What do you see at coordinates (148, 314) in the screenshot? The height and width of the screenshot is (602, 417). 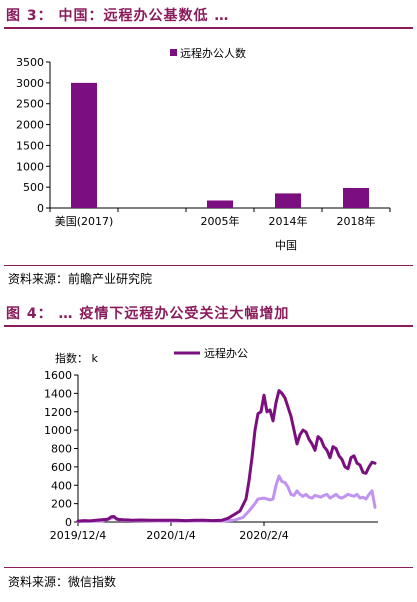 I see `figure4-title: 图 4： … 疫情下远程办公受关注大幅增加` at bounding box center [148, 314].